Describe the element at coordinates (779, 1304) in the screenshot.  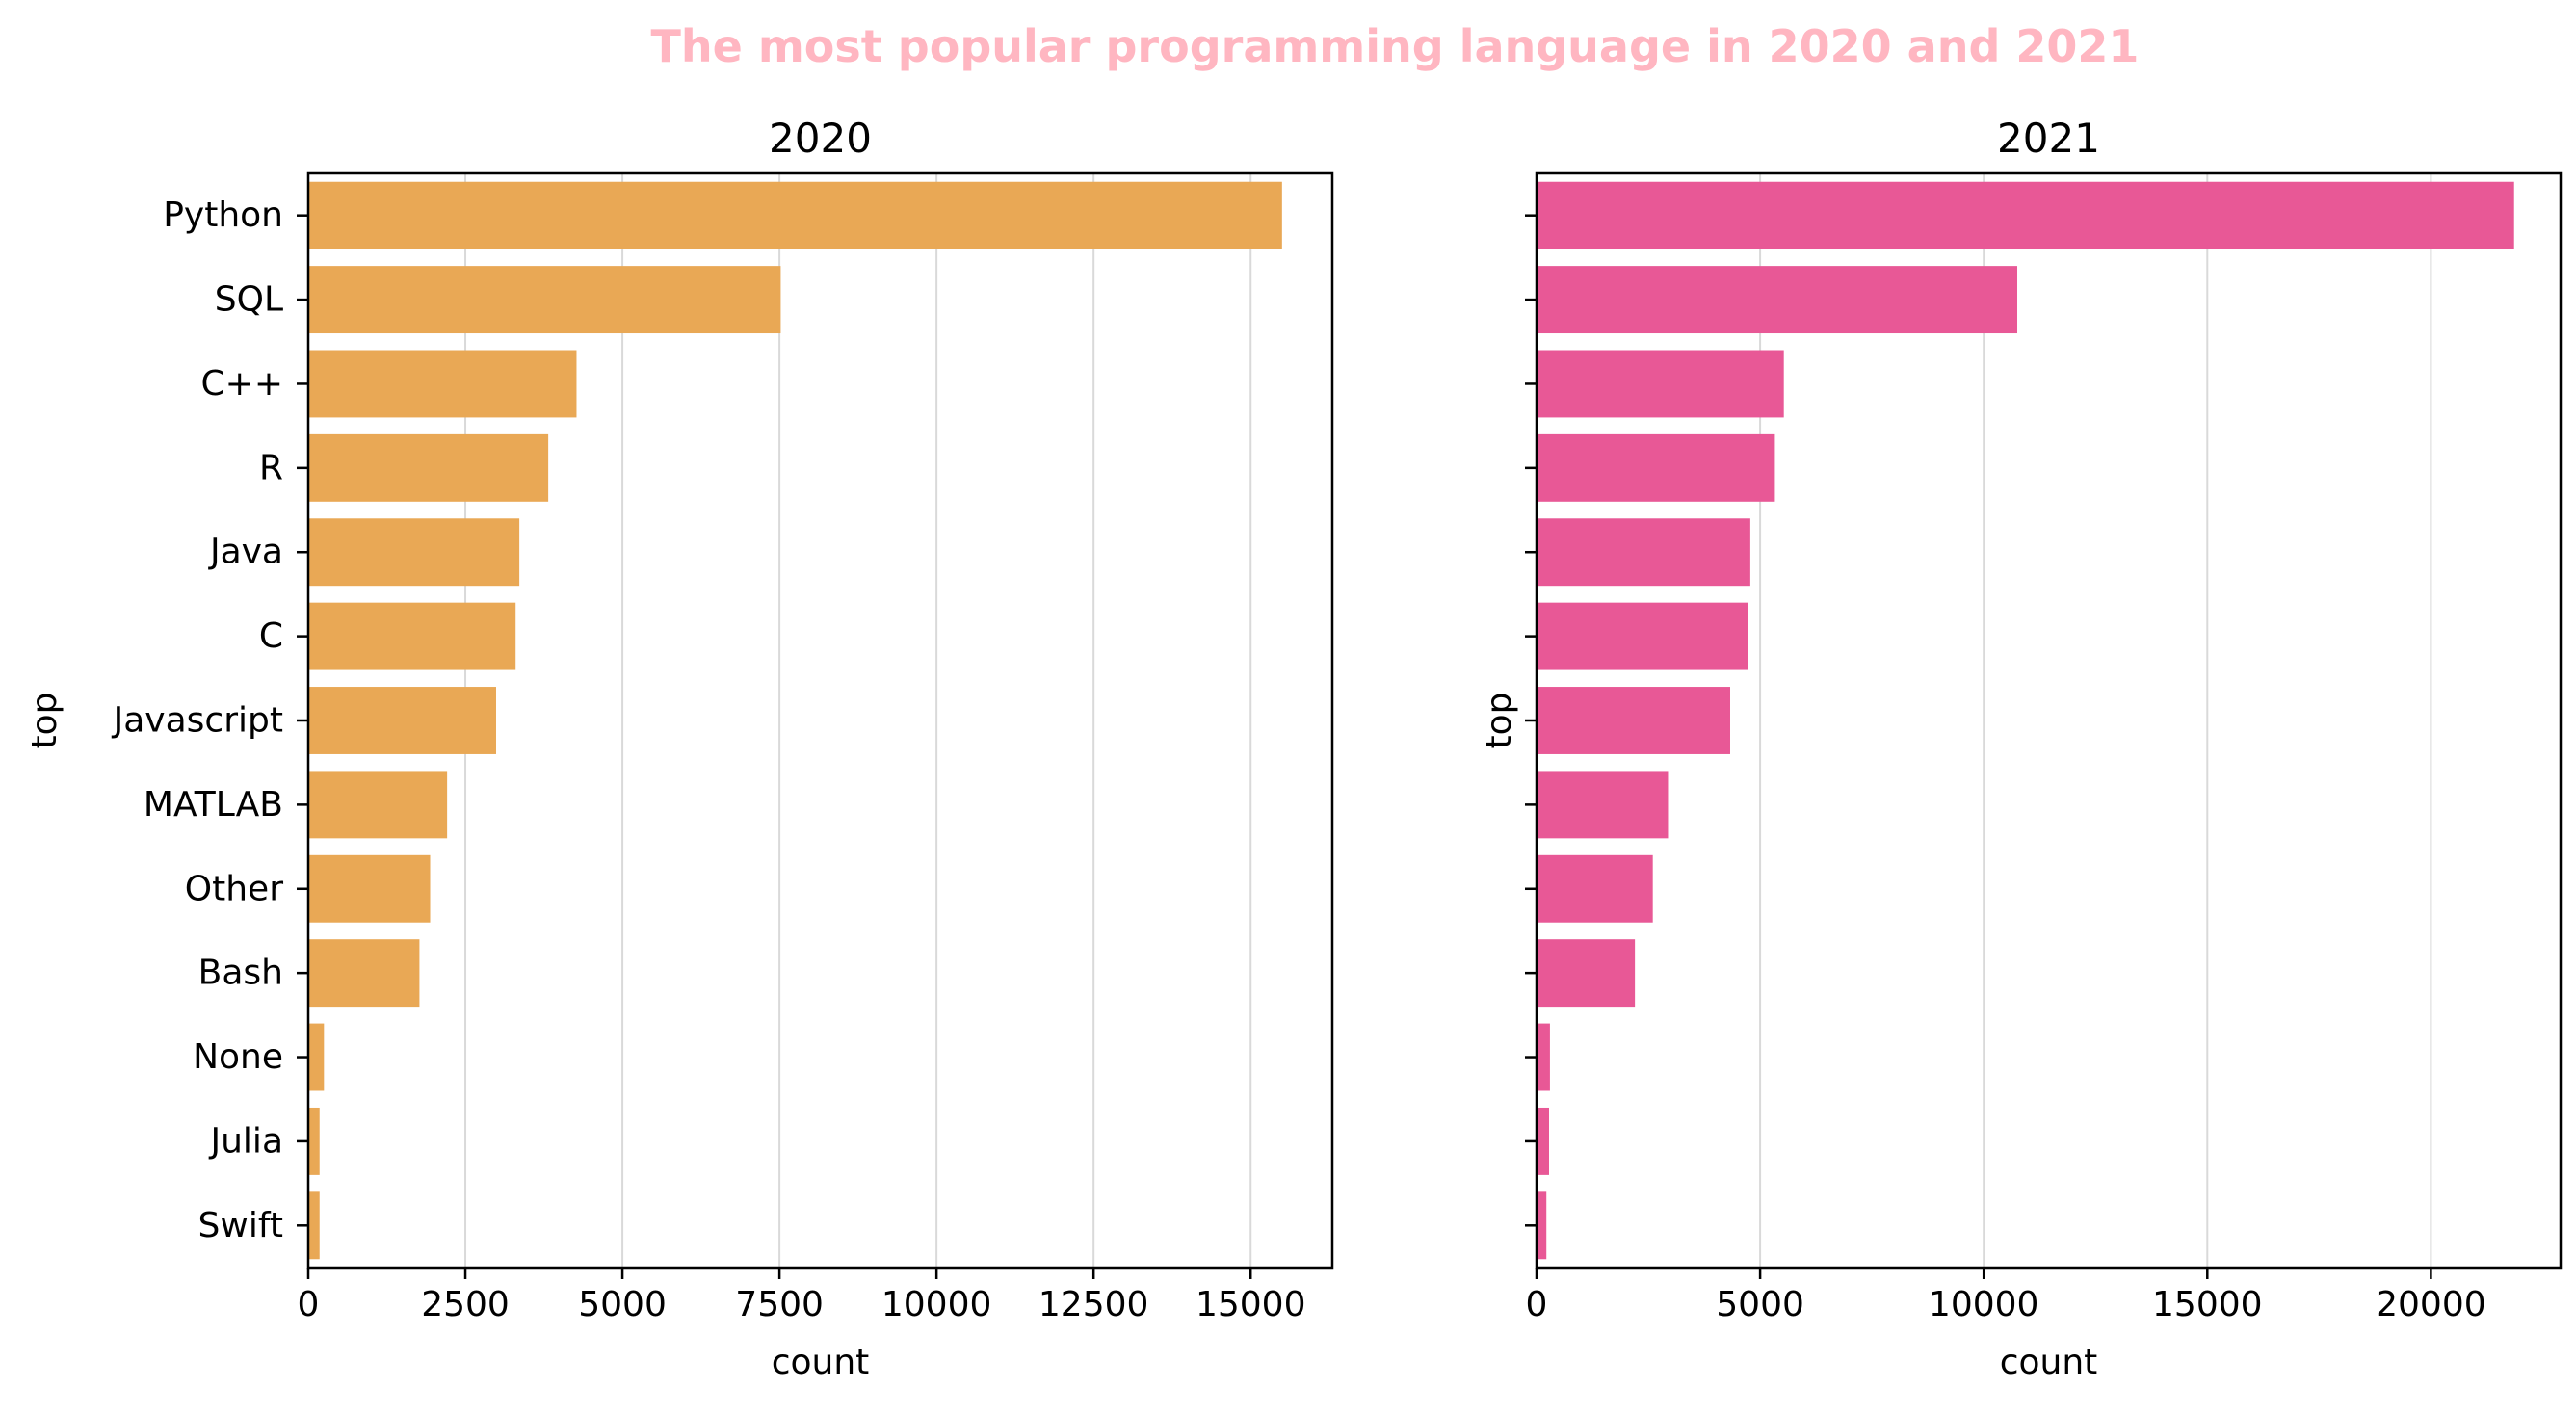
I see `x-tick-label: 7500` at that location.